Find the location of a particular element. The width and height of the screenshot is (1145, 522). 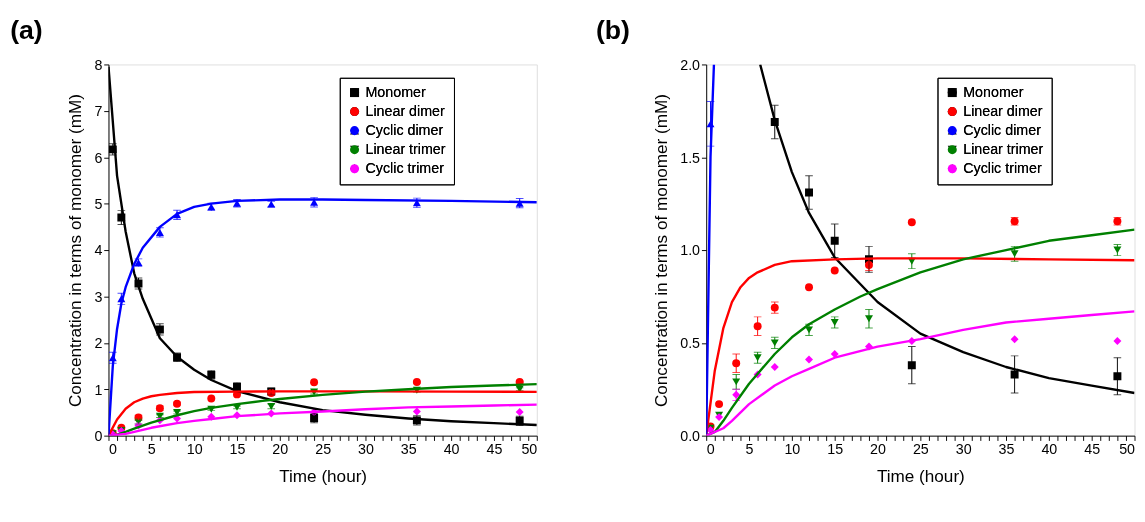

y-tick-label: 0 is located at coordinates (98, 435).